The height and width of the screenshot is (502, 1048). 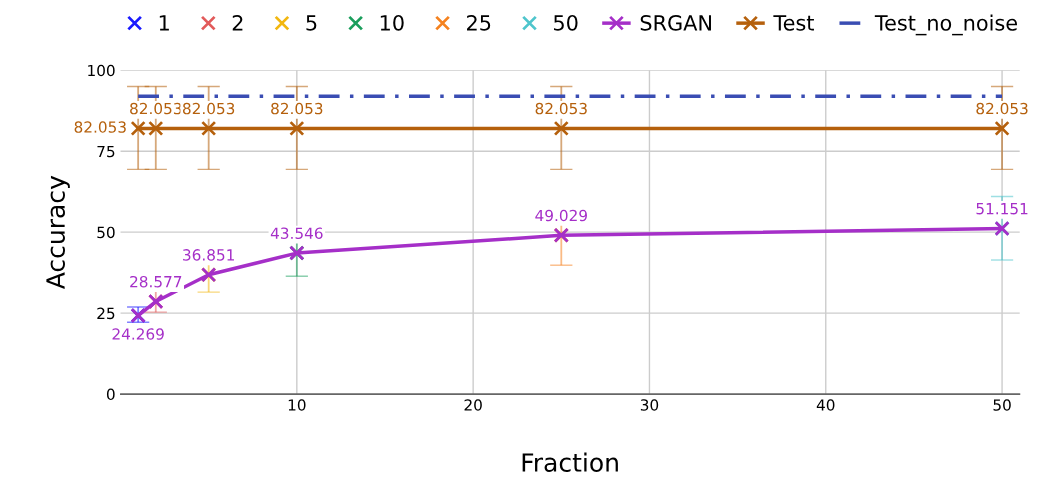 I want to click on legend-label: SRGAN, so click(x=675, y=22).